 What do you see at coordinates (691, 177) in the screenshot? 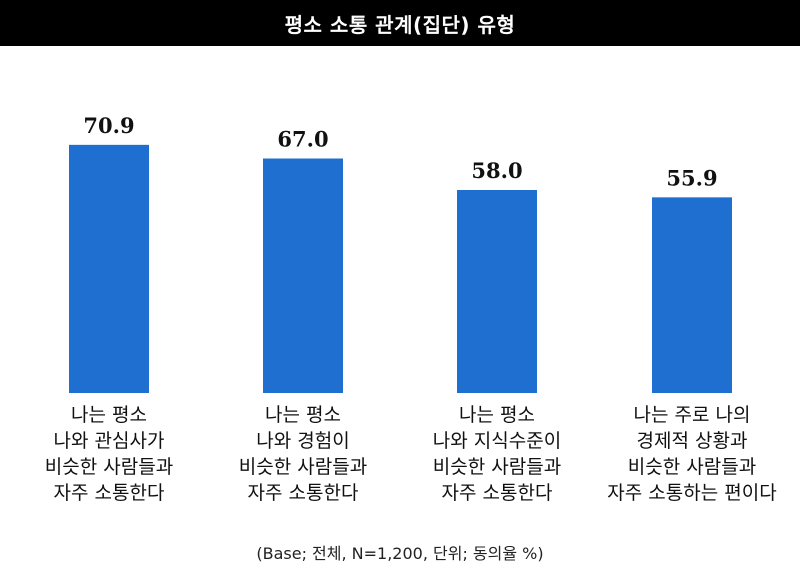
I see `bar-value-label-4: 55.9` at bounding box center [691, 177].